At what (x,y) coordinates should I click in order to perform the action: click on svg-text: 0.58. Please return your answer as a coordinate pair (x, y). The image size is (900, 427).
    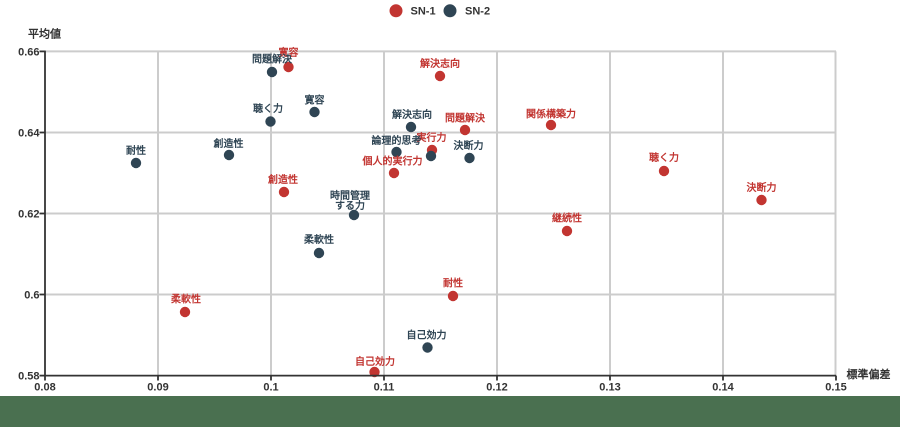
    Looking at the image, I should click on (28, 377).